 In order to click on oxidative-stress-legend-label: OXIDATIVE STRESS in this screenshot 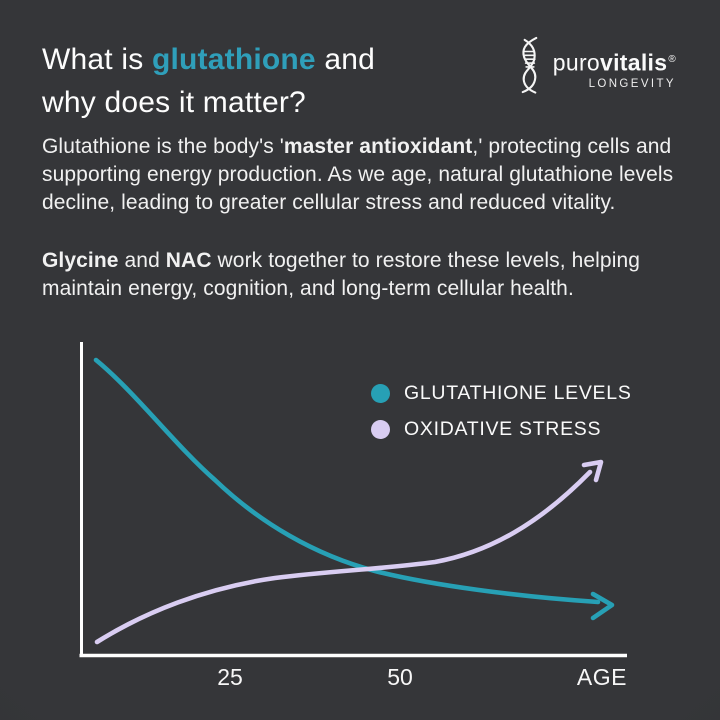, I will do `click(503, 428)`.